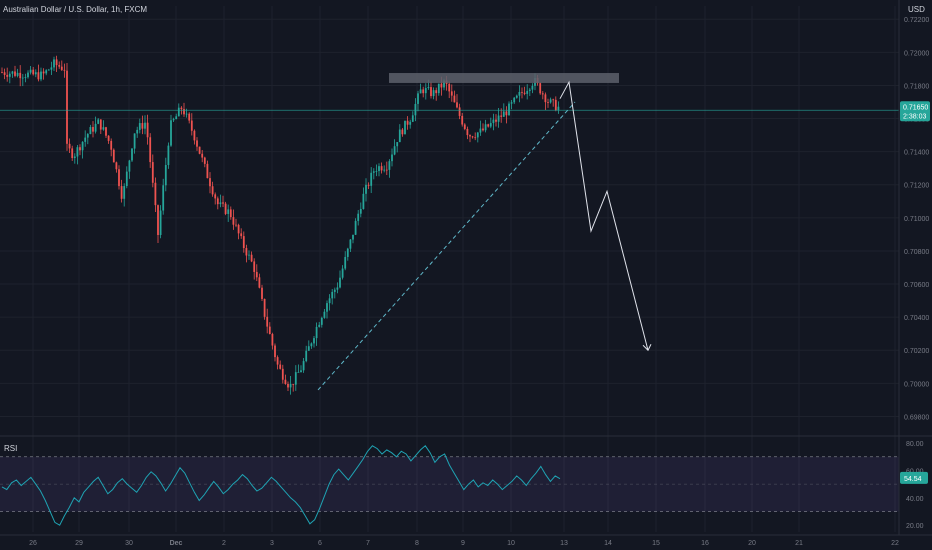 Image resolution: width=932 pixels, height=550 pixels. I want to click on time-tick-label: 7, so click(368, 543).